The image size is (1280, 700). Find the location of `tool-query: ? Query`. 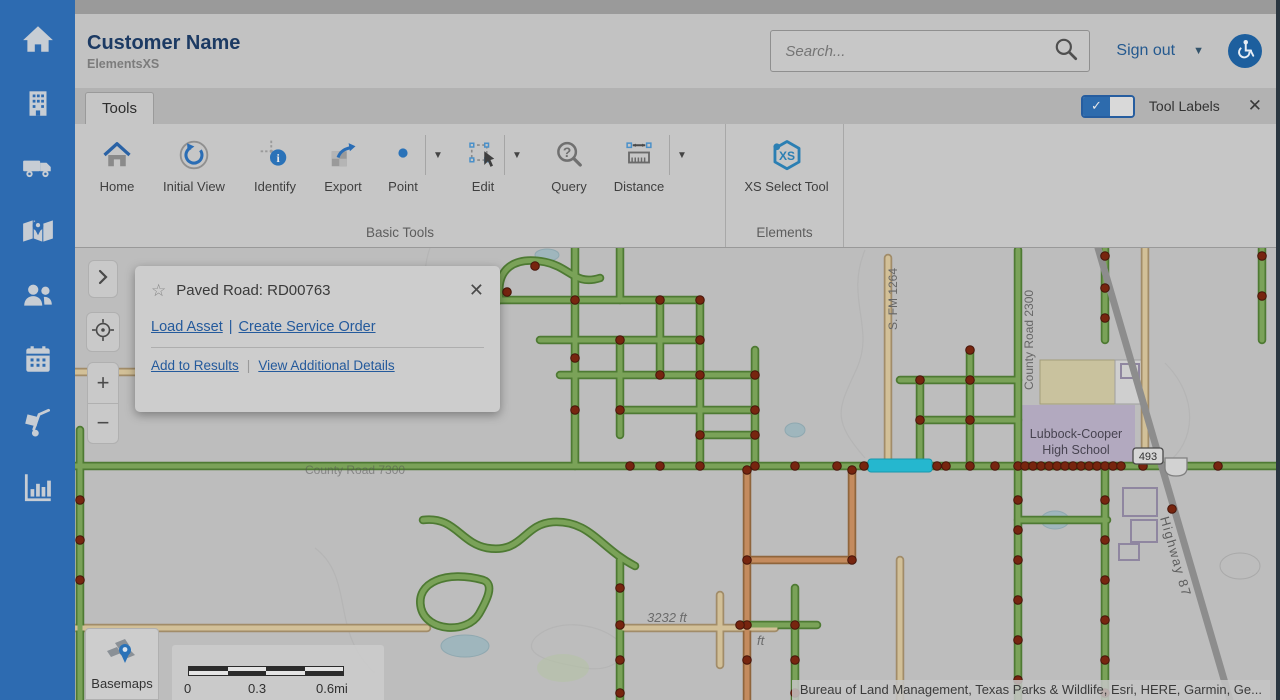

tool-query: ? Query is located at coordinates (569, 164).